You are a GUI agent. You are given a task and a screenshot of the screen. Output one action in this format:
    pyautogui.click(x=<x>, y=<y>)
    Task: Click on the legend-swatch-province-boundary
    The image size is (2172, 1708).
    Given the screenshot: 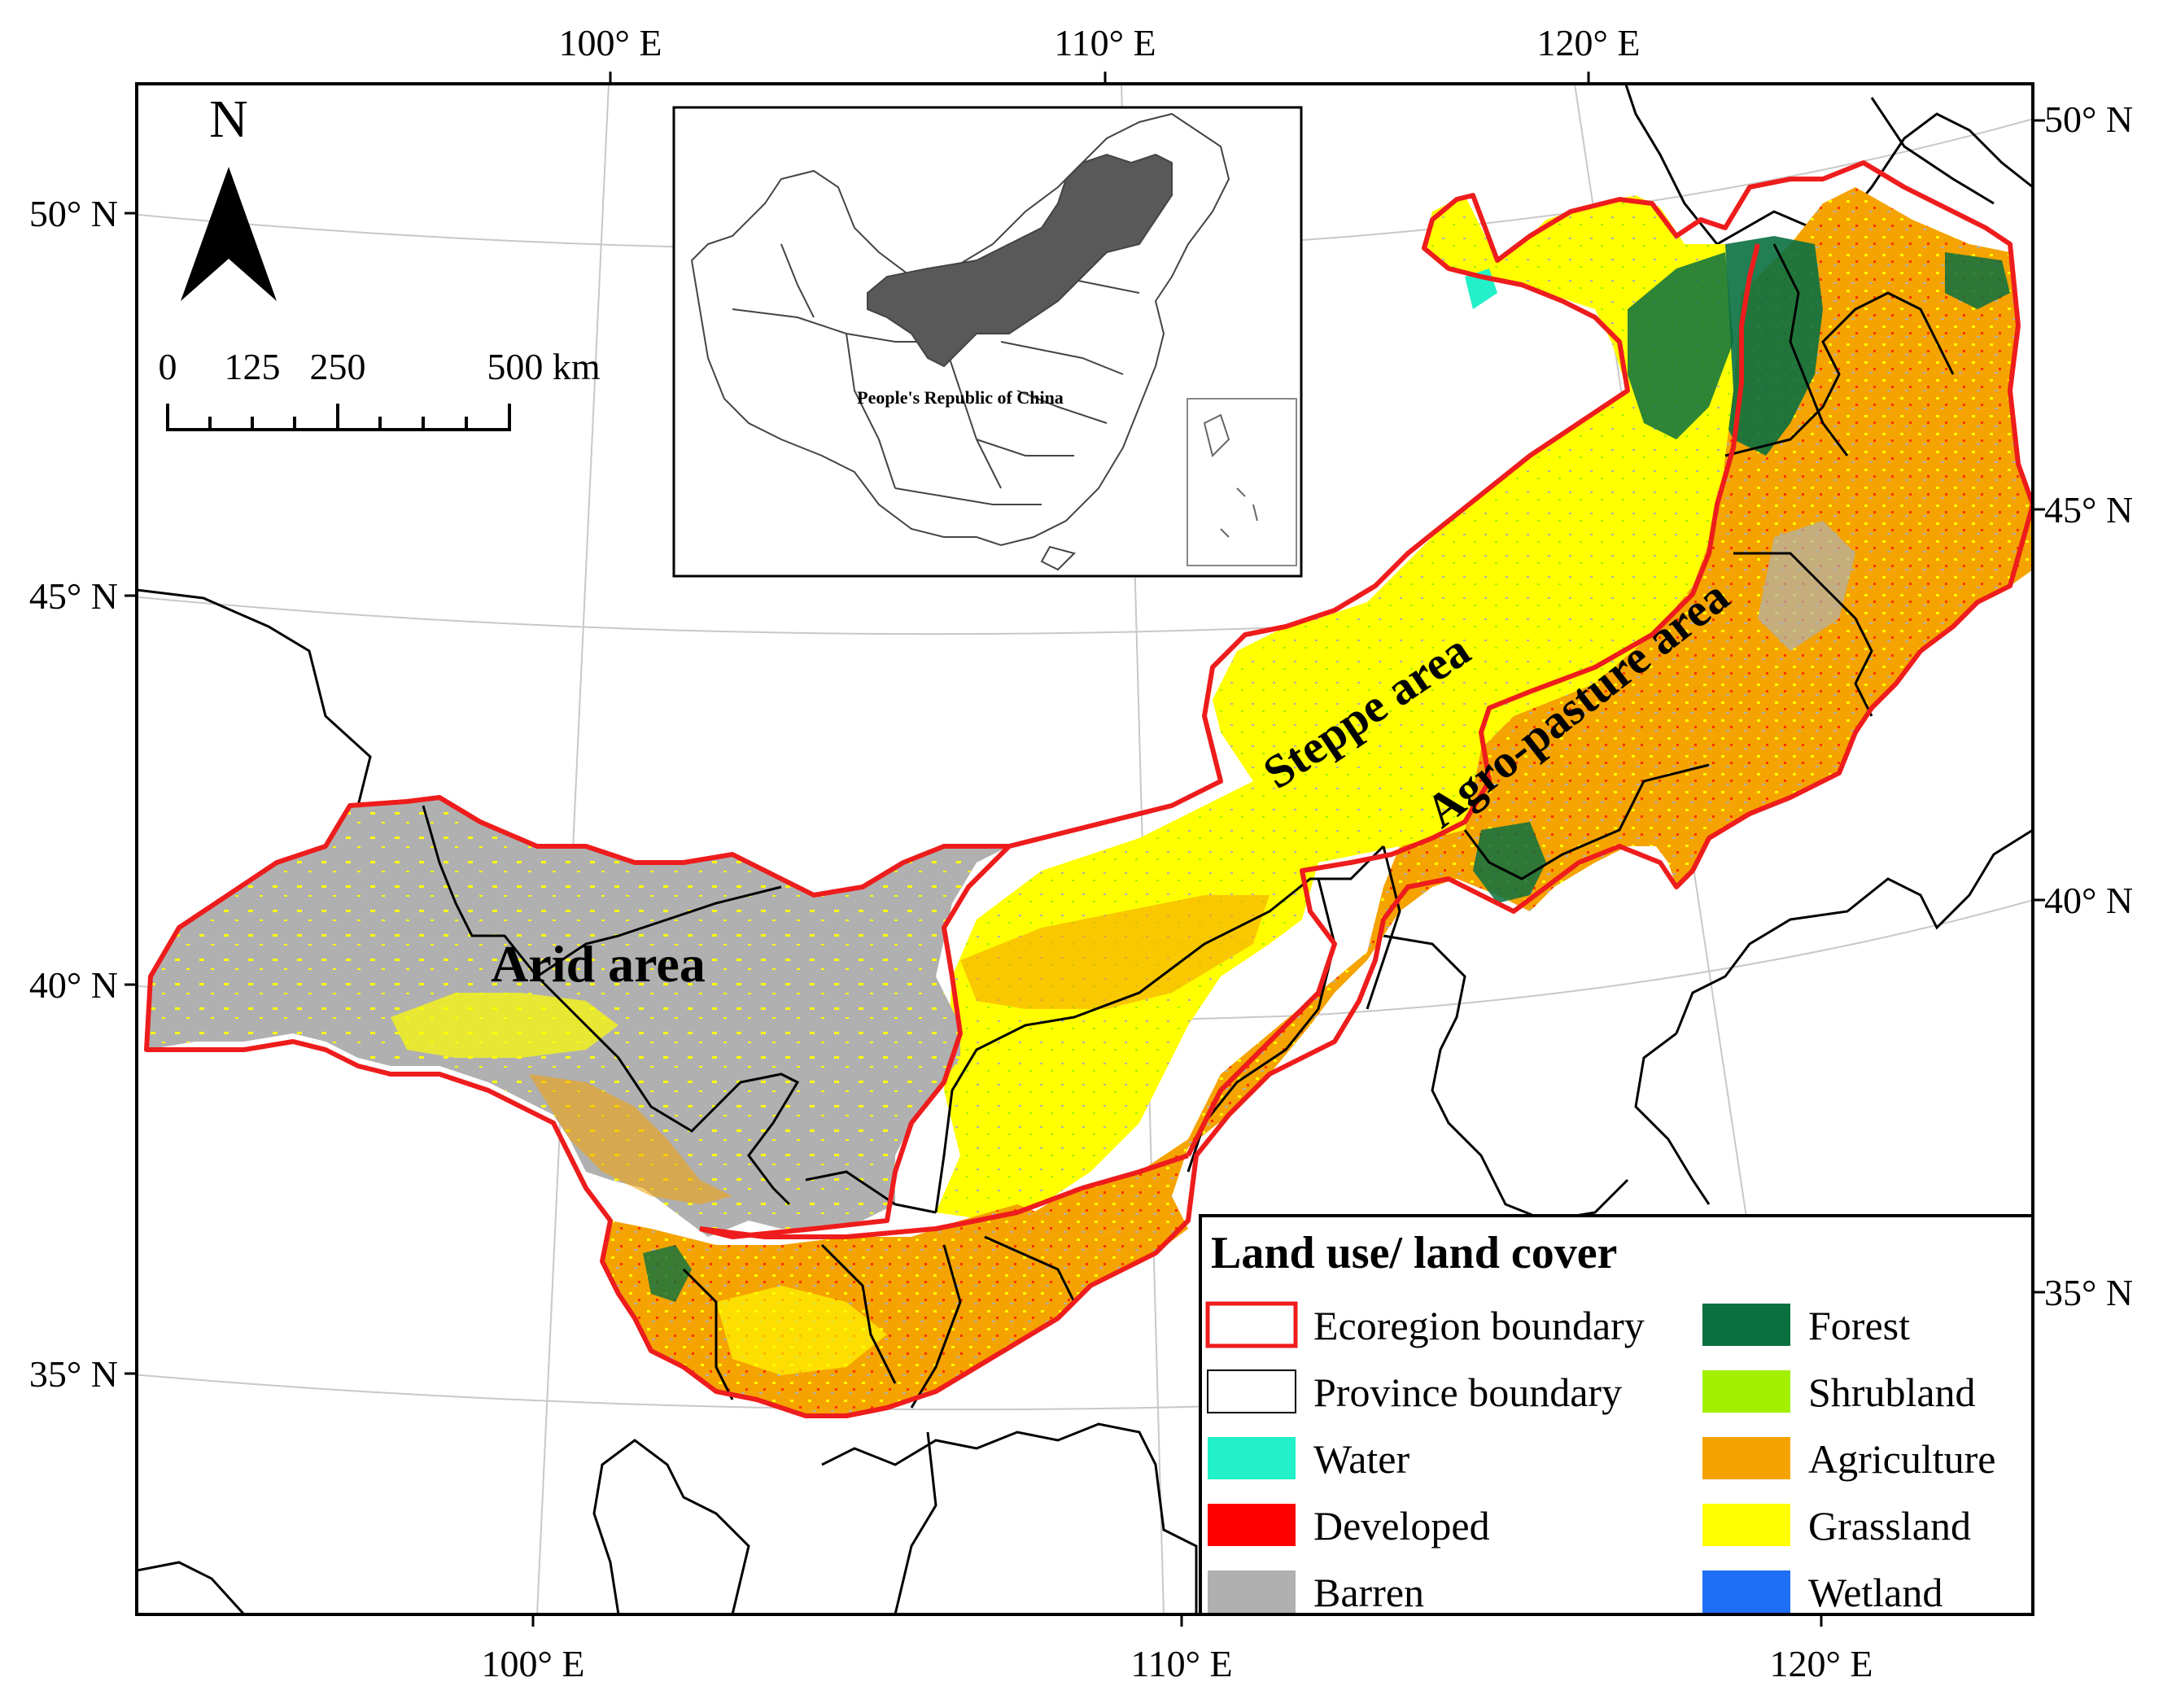 What is the action you would take?
    pyautogui.click(x=1251, y=1391)
    